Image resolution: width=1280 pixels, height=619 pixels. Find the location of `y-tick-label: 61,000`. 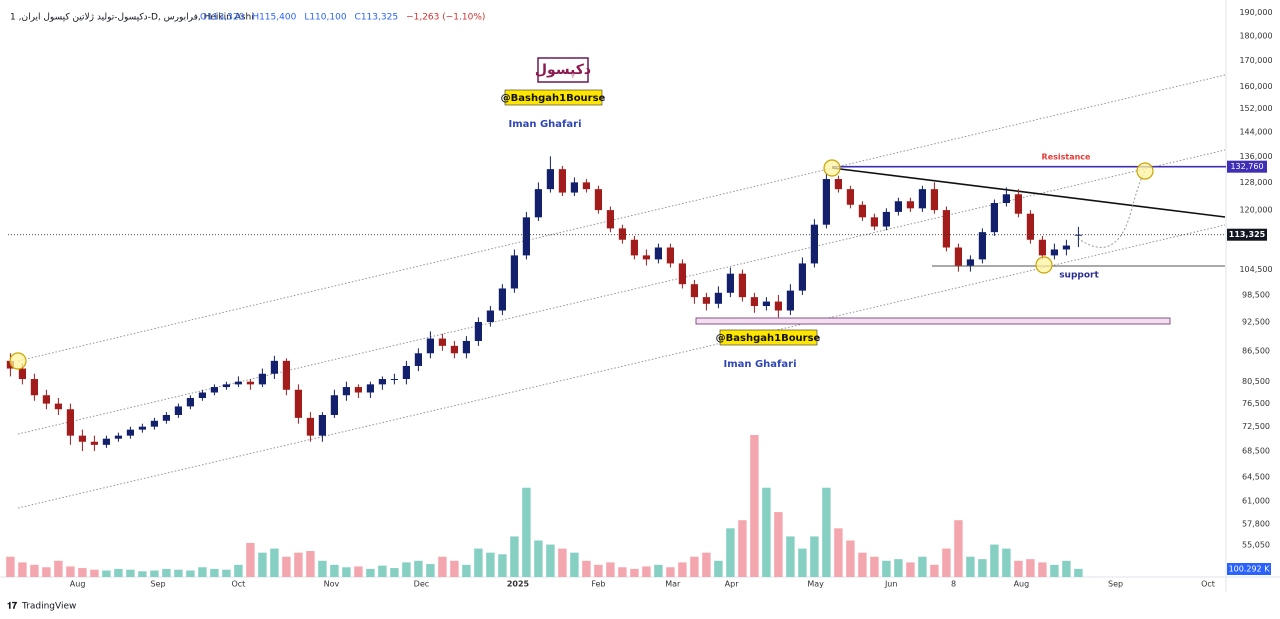

y-tick-label: 61,000 is located at coordinates (1256, 500).